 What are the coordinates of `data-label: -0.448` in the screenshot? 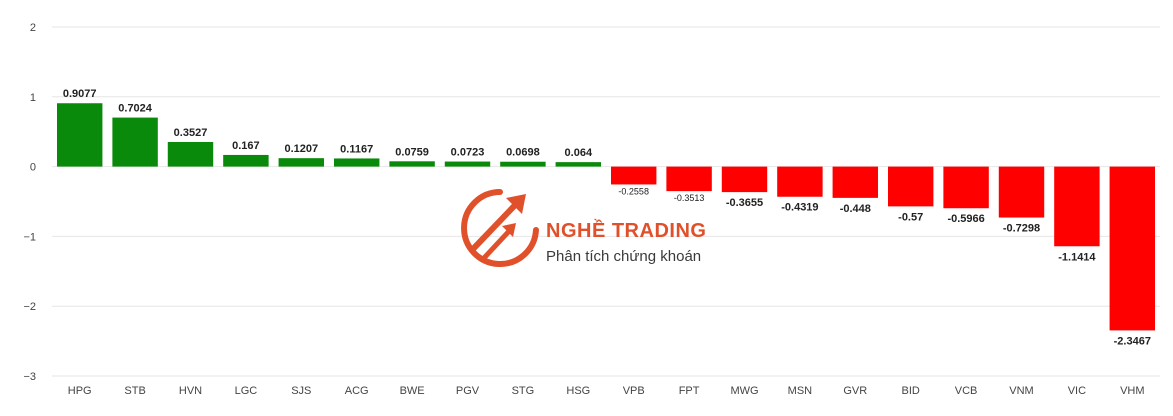 It's located at (855, 209).